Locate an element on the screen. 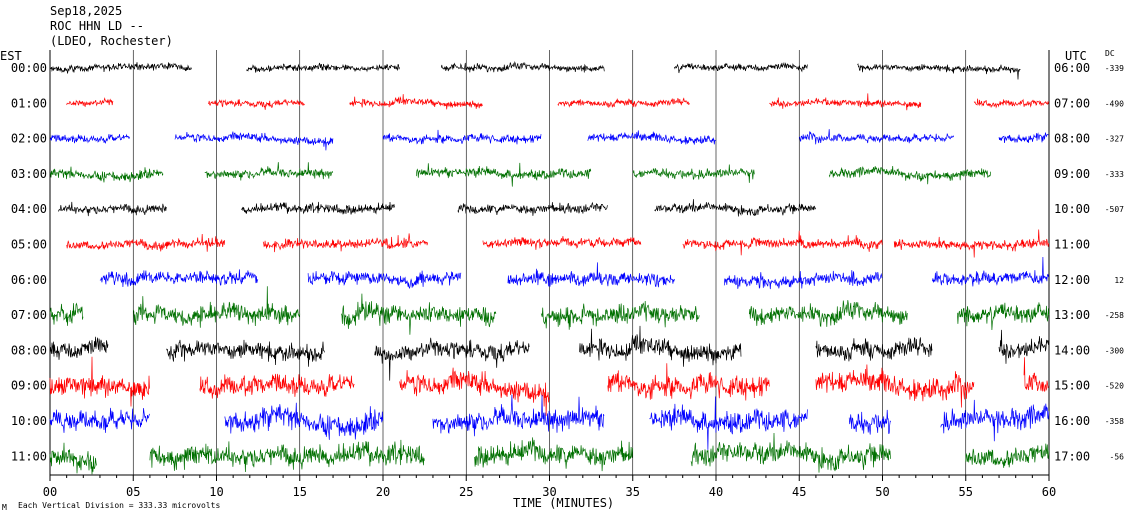 The height and width of the screenshot is (519, 1130). corner-mark: M is located at coordinates (4, 507).